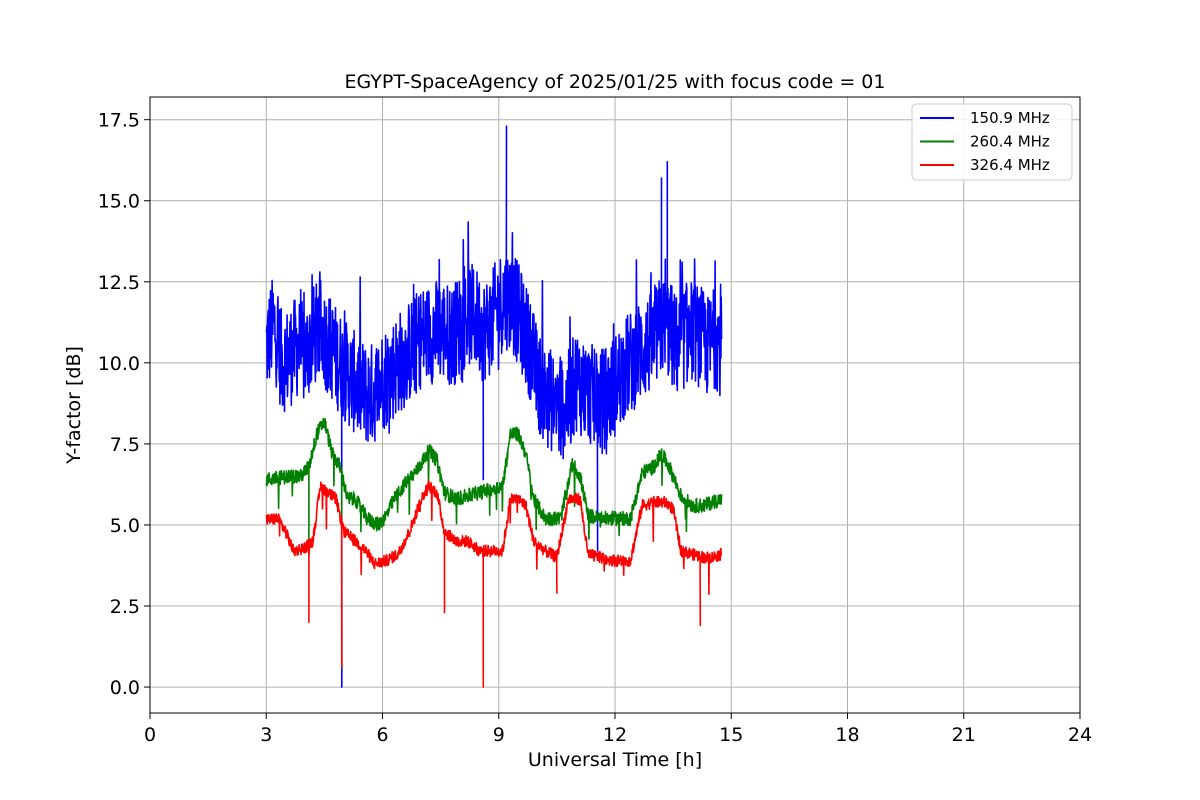 This screenshot has width=1200, height=800. Describe the element at coordinates (1080, 735) in the screenshot. I see `x-tick-label: 24` at that location.